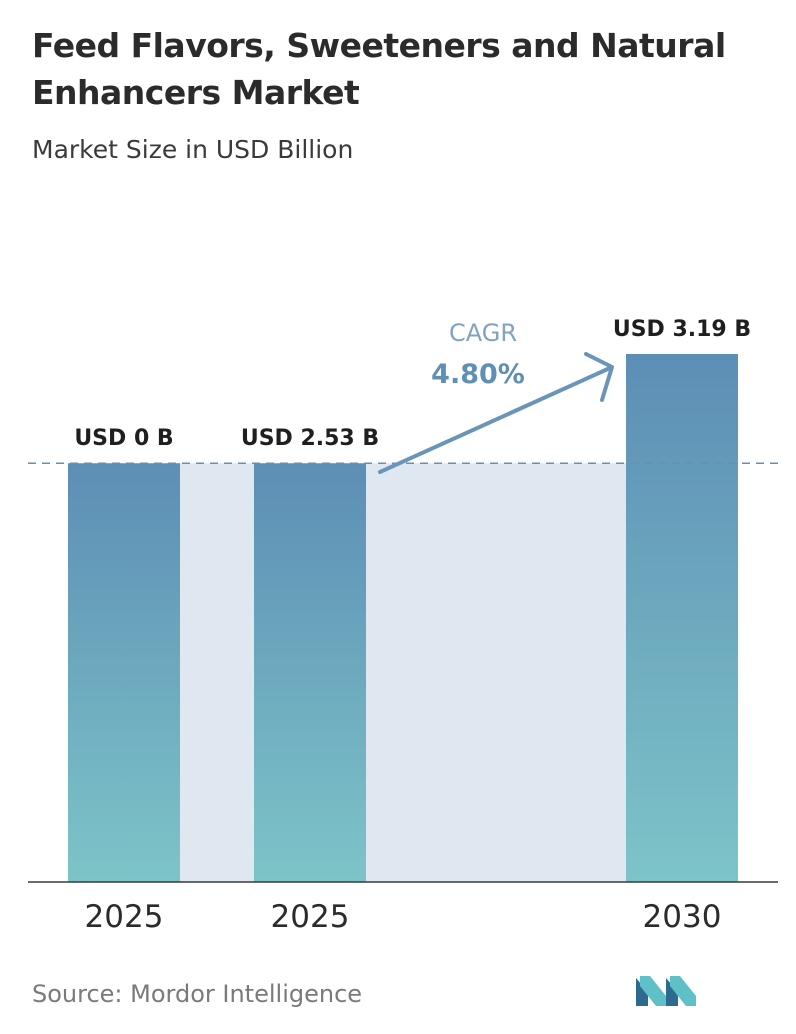 The width and height of the screenshot is (796, 1034). What do you see at coordinates (478, 374) in the screenshot?
I see `cagr-value: 4.80%` at bounding box center [478, 374].